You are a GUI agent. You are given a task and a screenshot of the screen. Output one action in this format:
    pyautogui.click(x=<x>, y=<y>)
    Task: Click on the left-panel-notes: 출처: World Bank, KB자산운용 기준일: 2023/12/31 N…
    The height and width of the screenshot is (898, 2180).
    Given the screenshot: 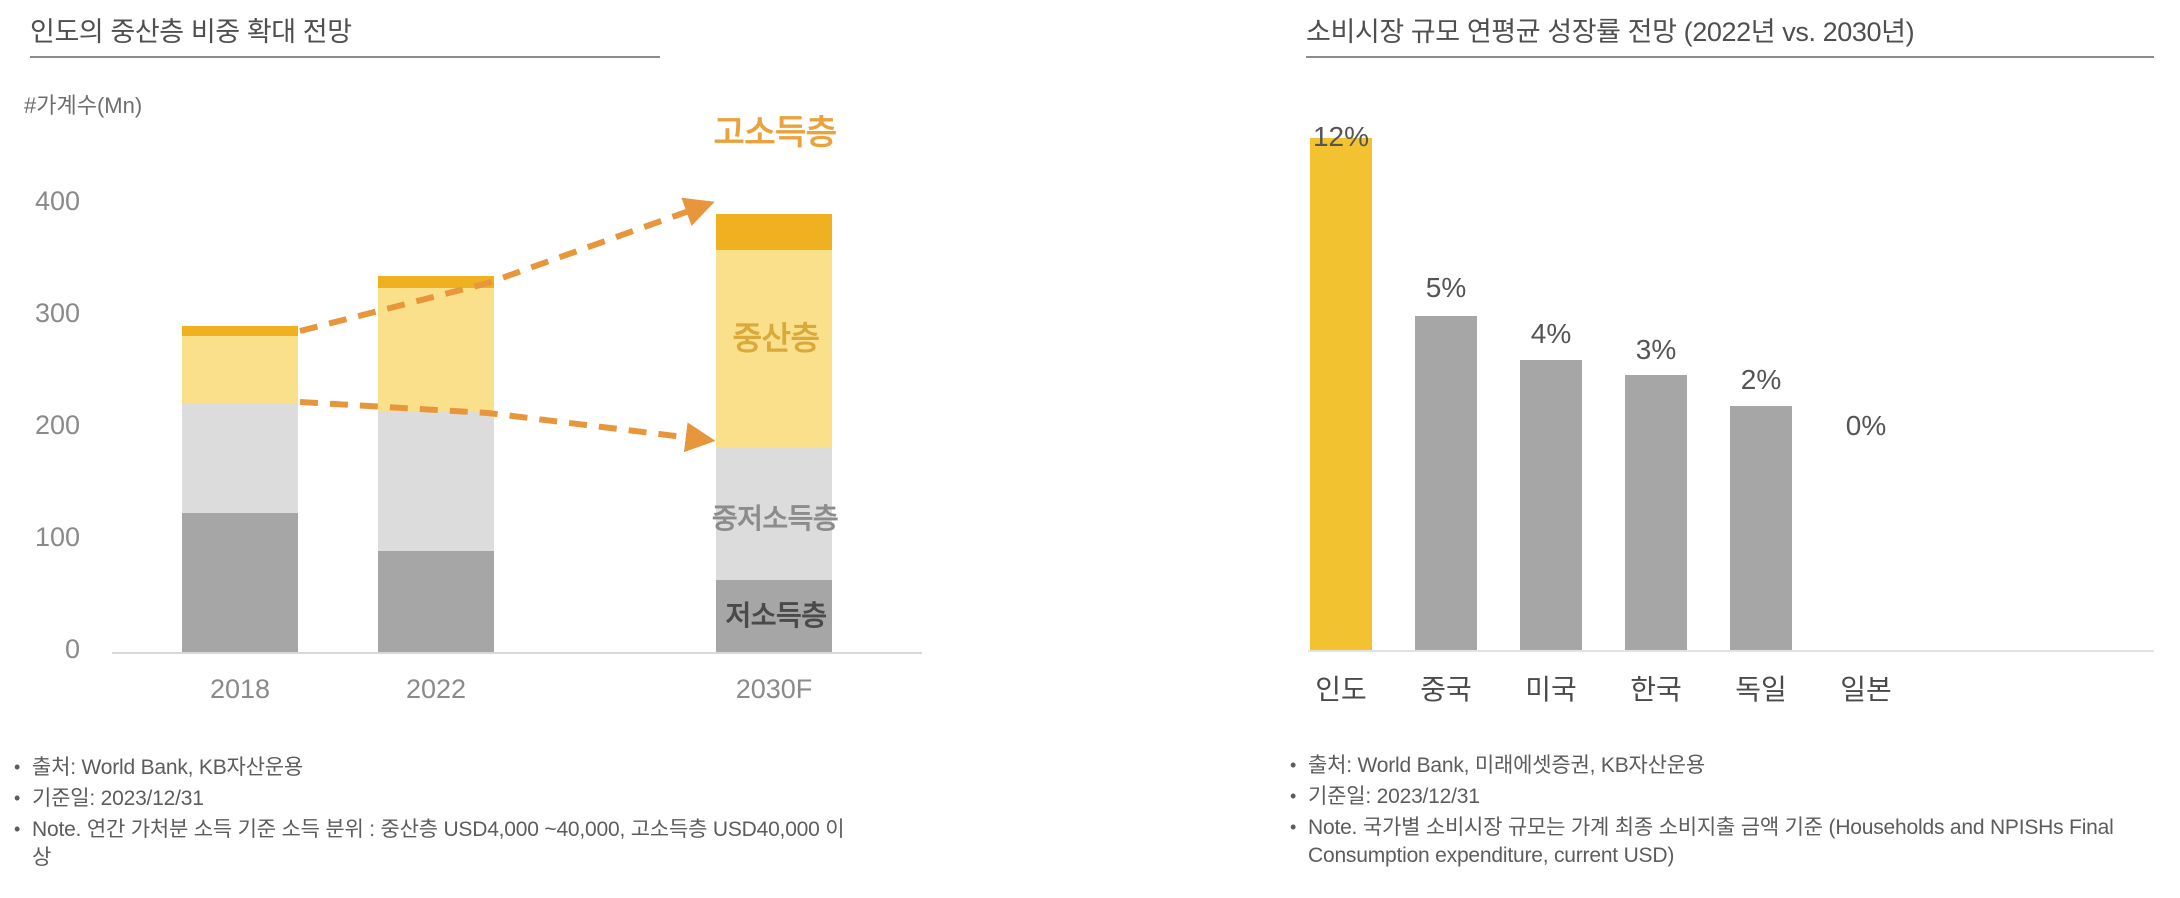 What is the action you would take?
    pyautogui.click(x=432, y=814)
    